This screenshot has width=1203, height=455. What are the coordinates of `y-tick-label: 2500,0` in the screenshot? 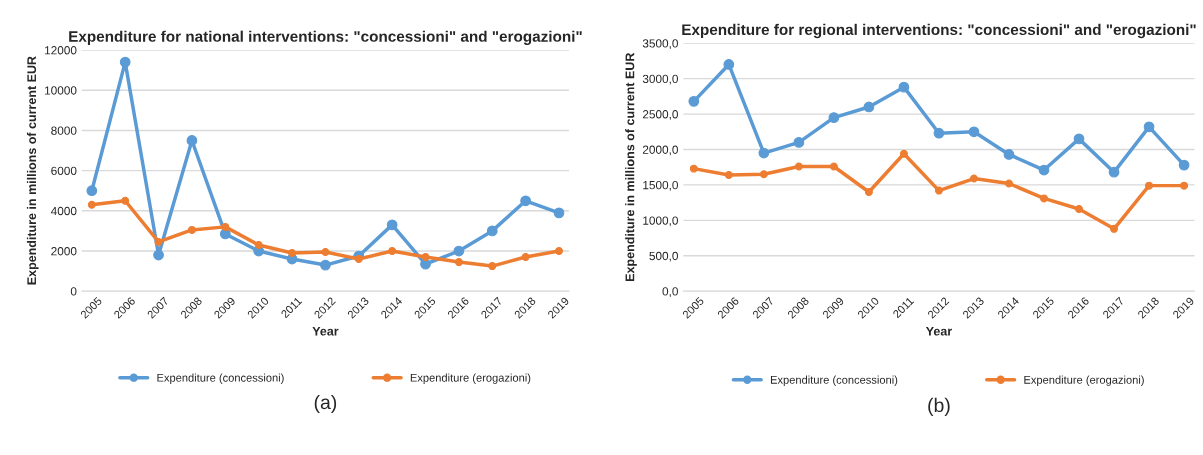 It's located at (660, 115).